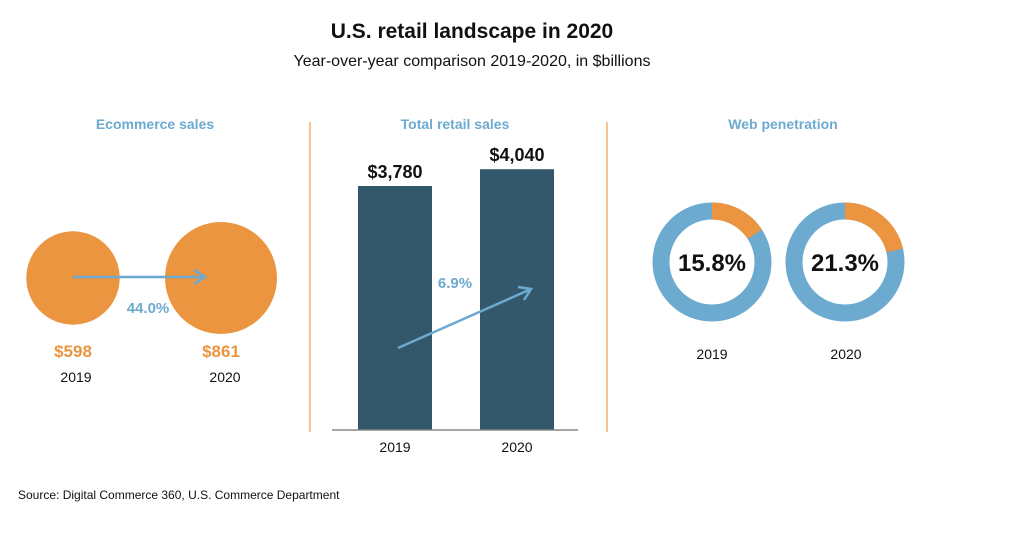 This screenshot has width=1024, height=537. Describe the element at coordinates (395, 308) in the screenshot. I see `bar-2019` at that location.